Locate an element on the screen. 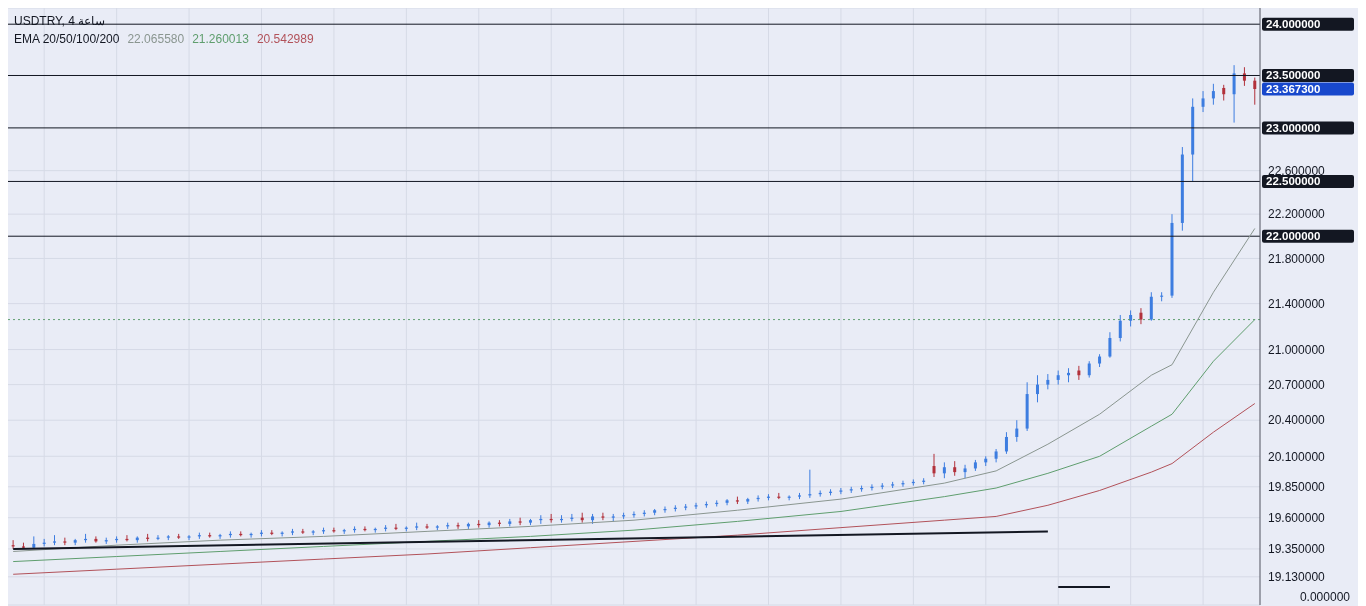  y-tick-label: 19.600000 is located at coordinates (1297, 517).